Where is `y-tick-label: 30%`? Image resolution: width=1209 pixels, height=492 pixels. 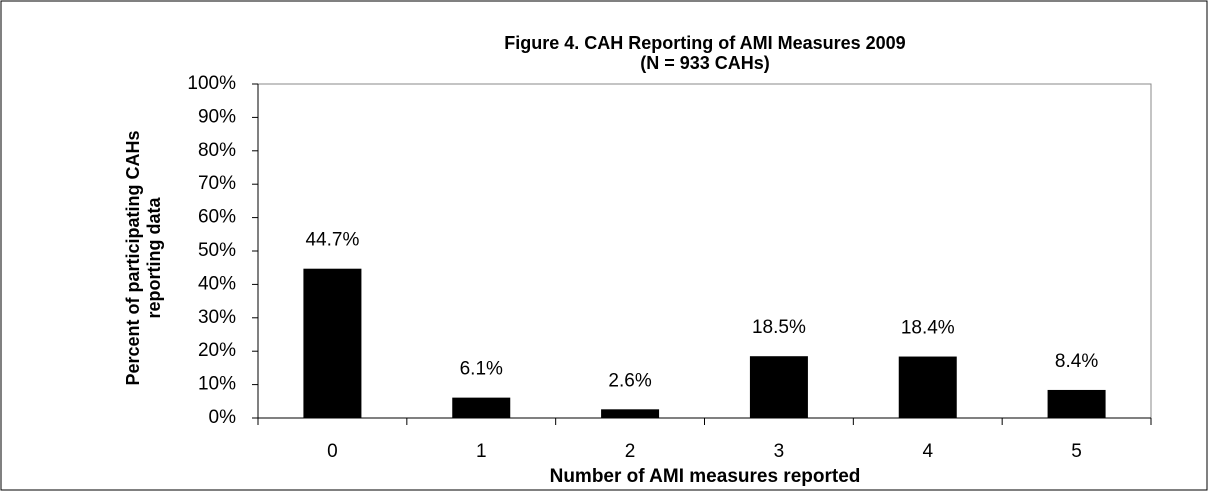 y-tick-label: 30% is located at coordinates (217, 317).